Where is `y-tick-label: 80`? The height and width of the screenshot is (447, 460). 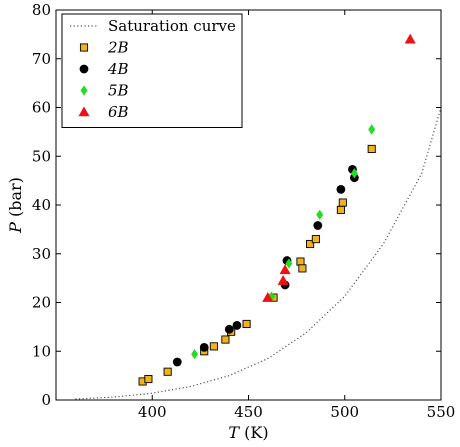
y-tick-label: 80 is located at coordinates (41, 10).